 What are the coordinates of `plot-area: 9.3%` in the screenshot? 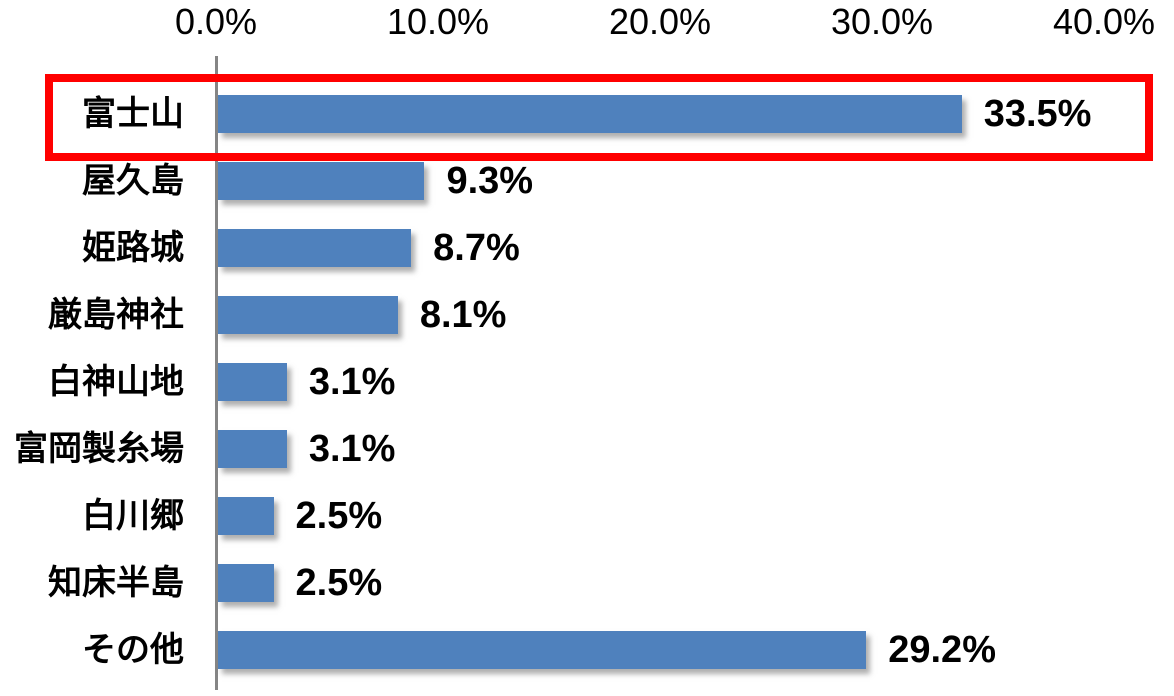 It's located at (696, 180).